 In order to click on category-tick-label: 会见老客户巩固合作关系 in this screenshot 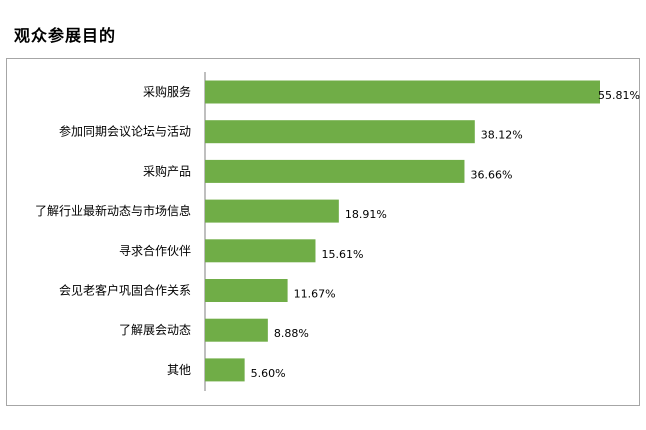, I will do `click(125, 290)`.